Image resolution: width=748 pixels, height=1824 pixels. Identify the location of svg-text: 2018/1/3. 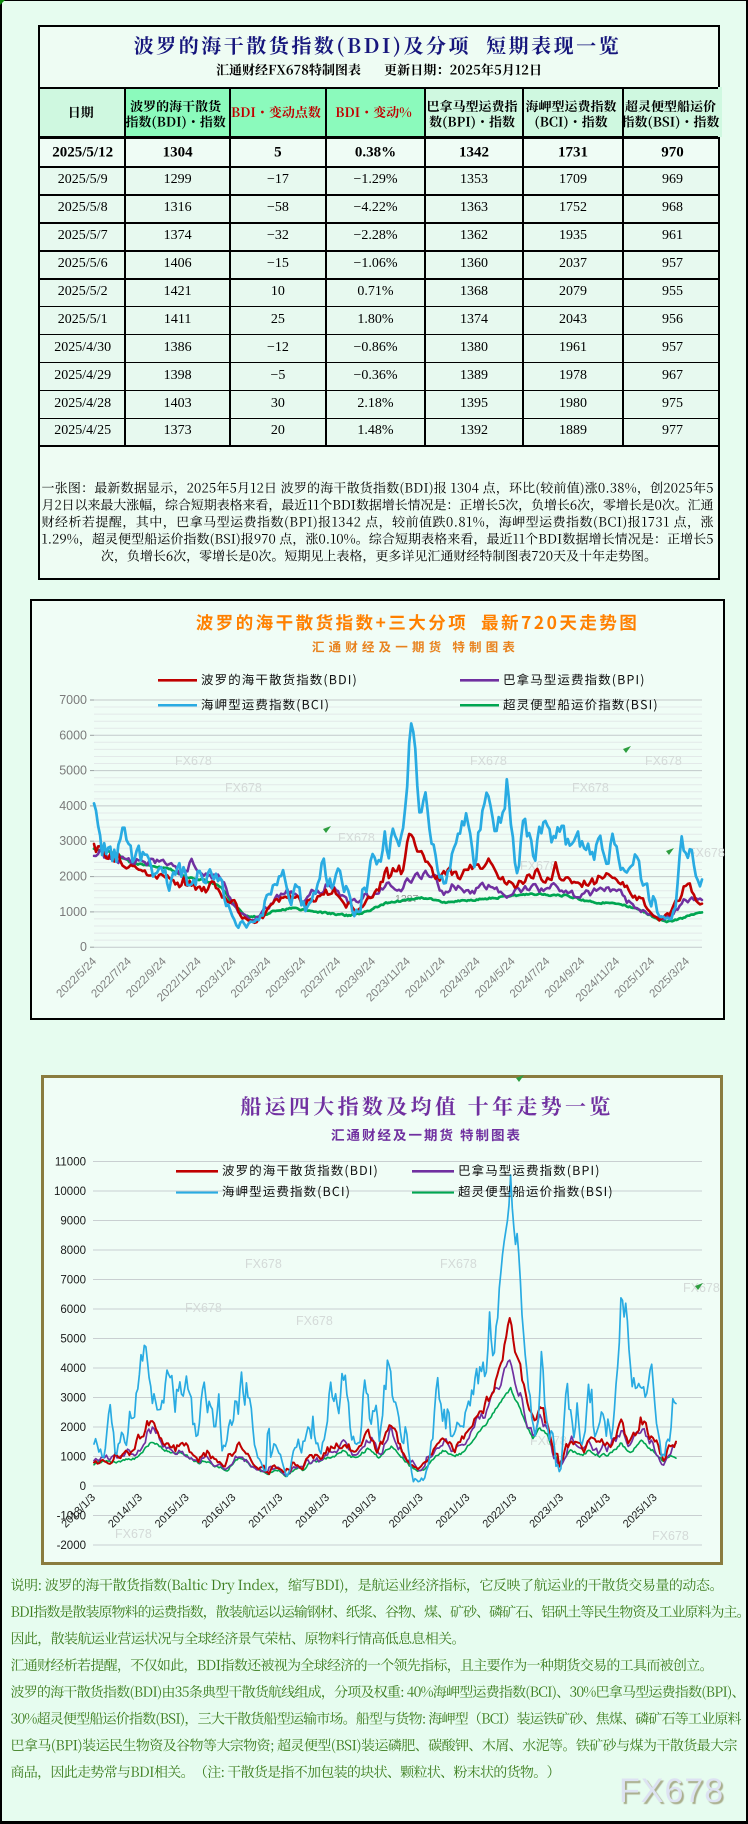
(312, 1511).